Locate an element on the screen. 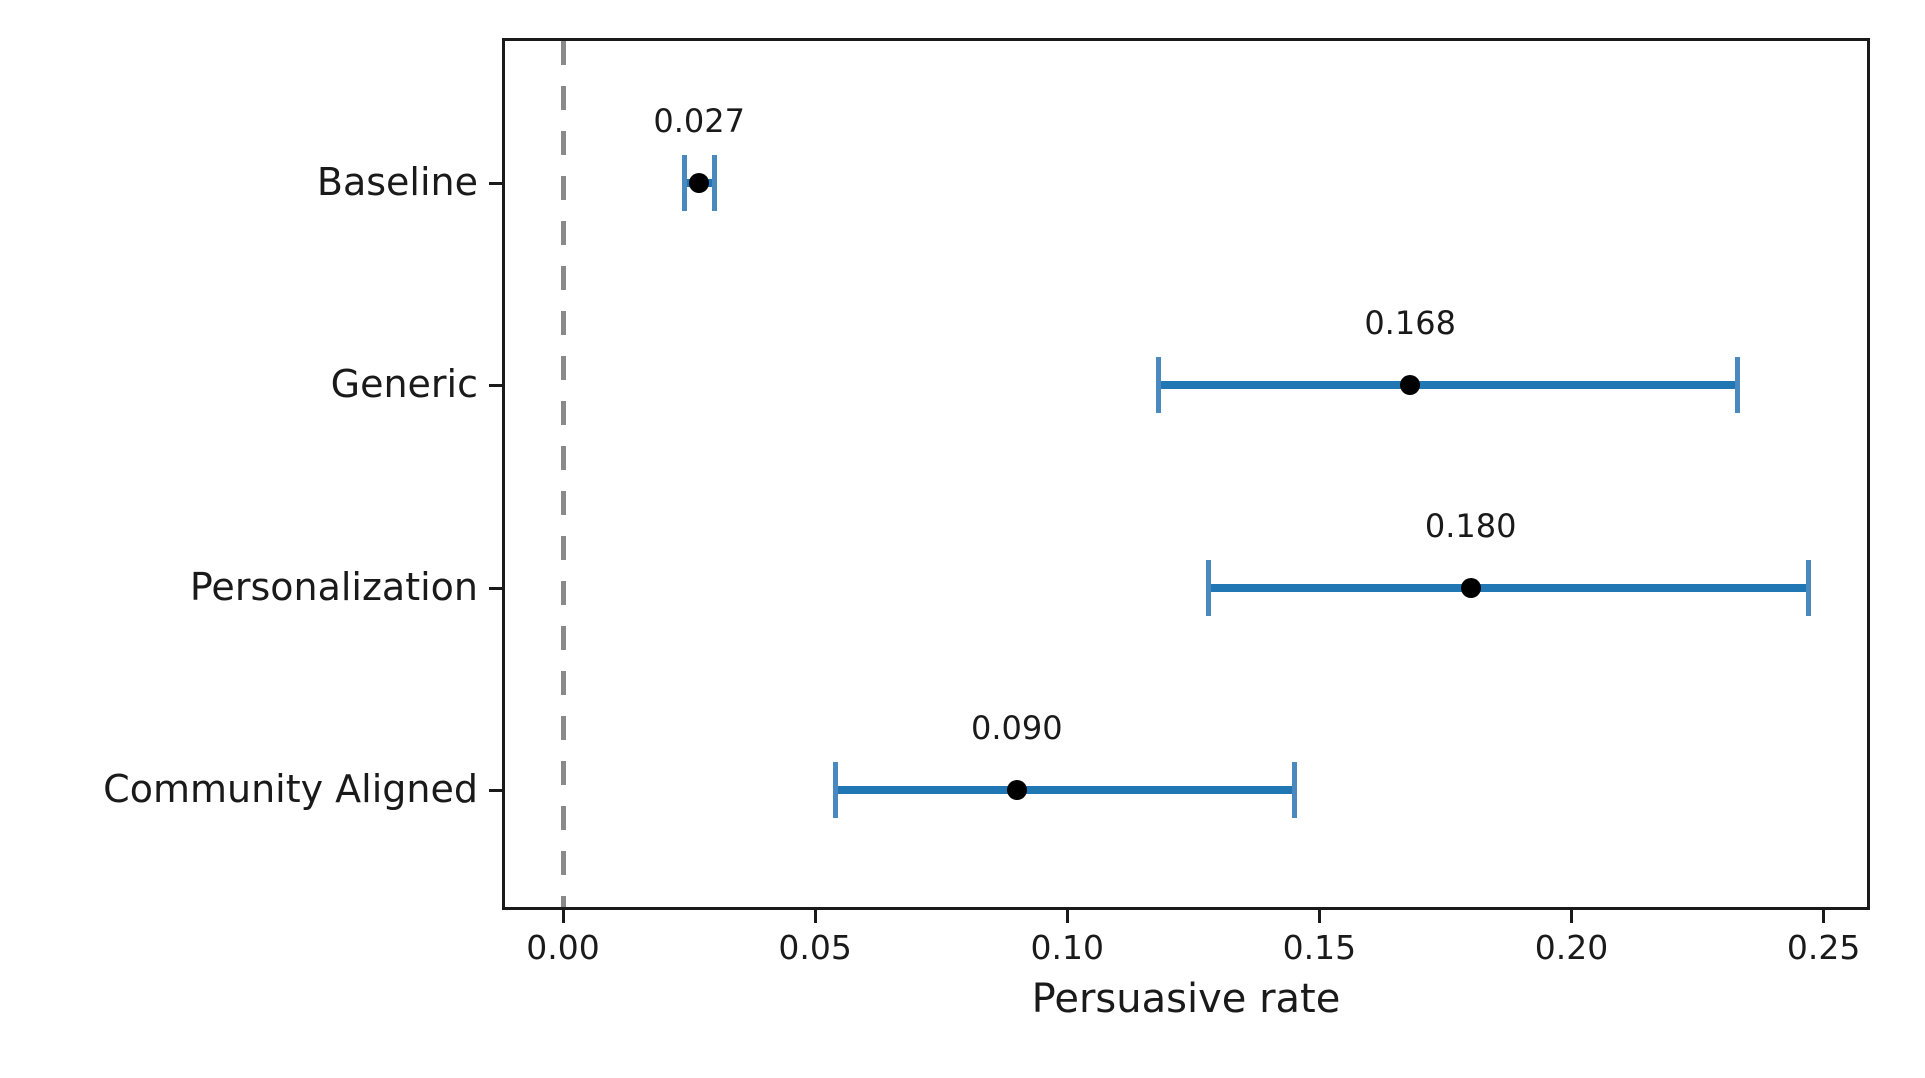  x-tick-label: 0.15 is located at coordinates (1319, 947).